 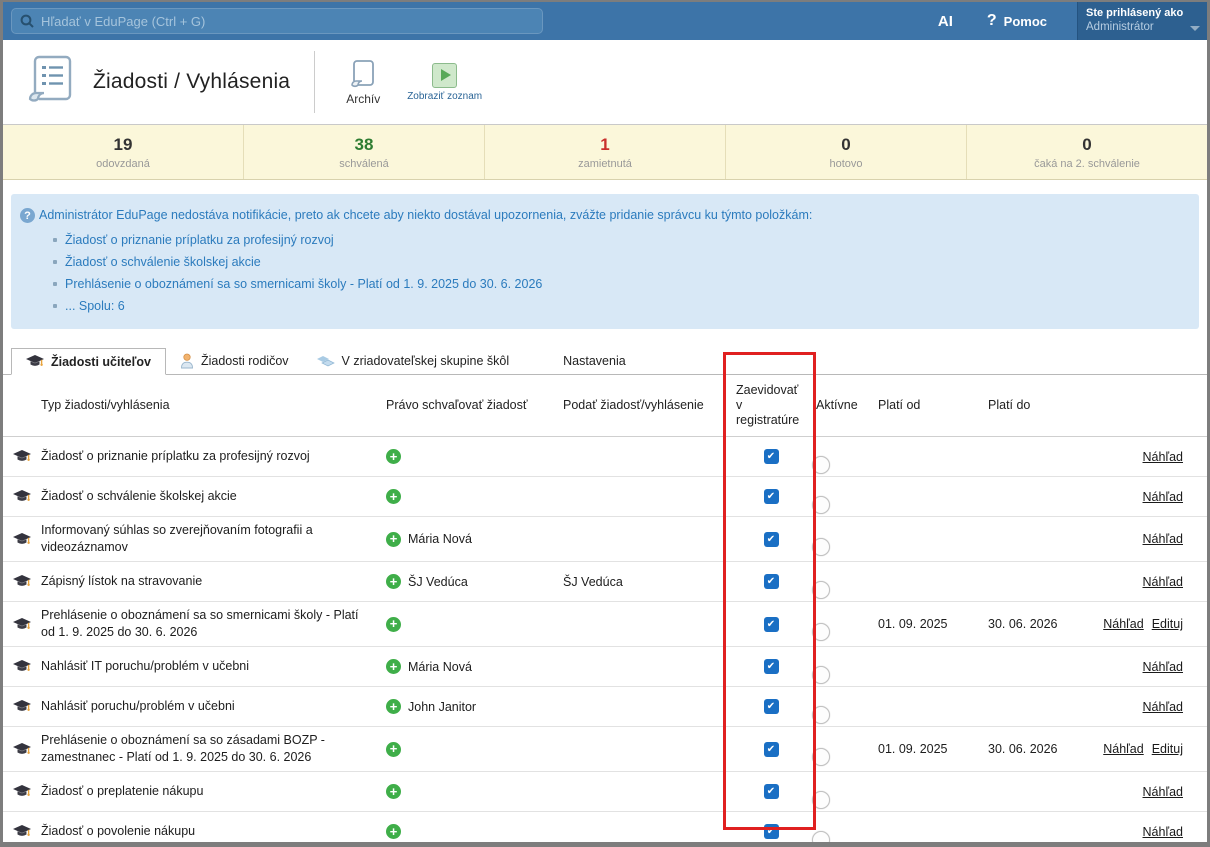 What do you see at coordinates (611, 306) in the screenshot?
I see `info-list-item: ... Spolu: 6` at bounding box center [611, 306].